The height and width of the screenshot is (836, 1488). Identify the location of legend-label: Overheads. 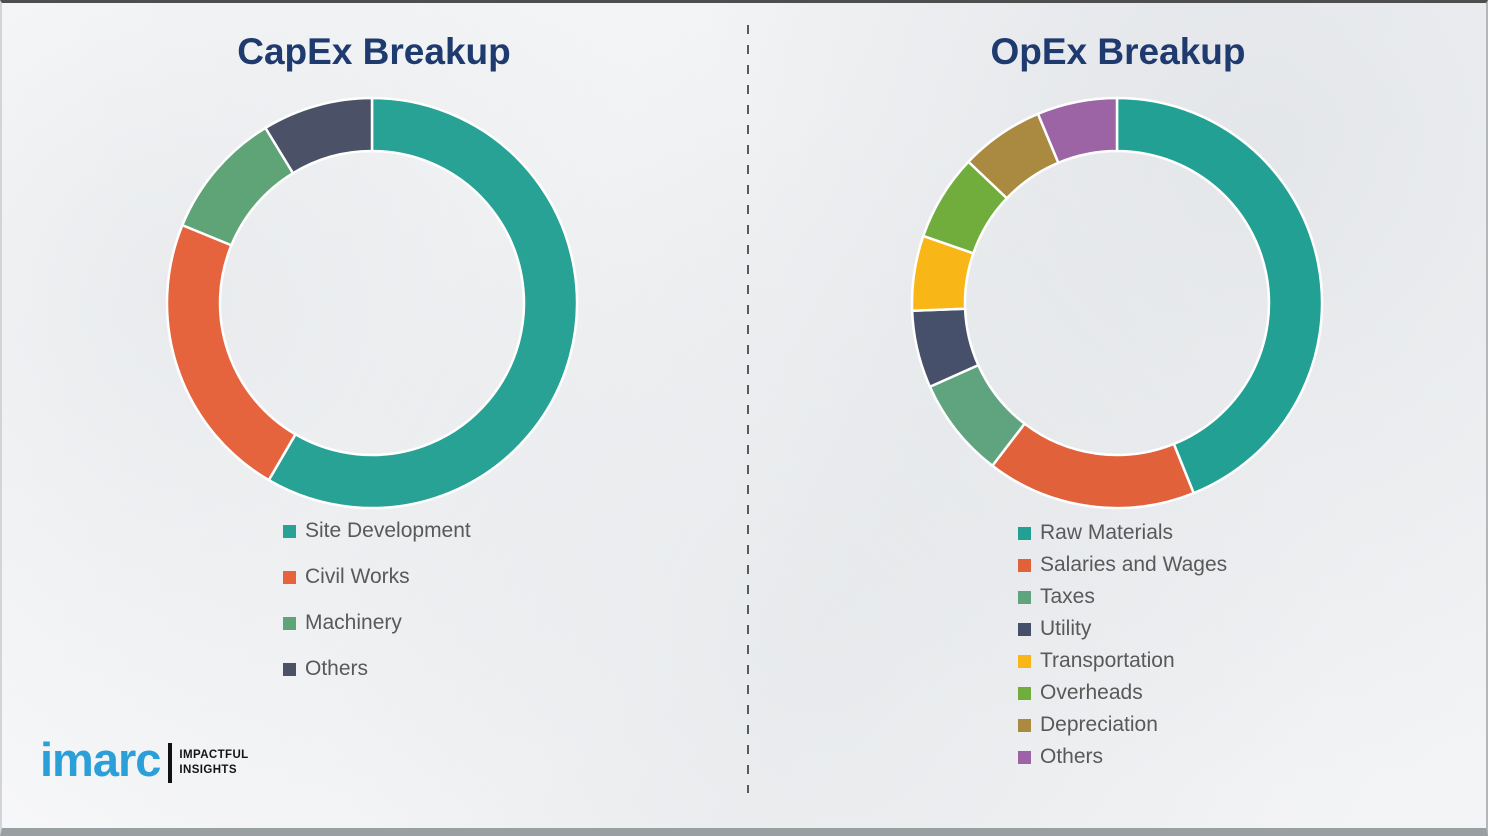
(1091, 692).